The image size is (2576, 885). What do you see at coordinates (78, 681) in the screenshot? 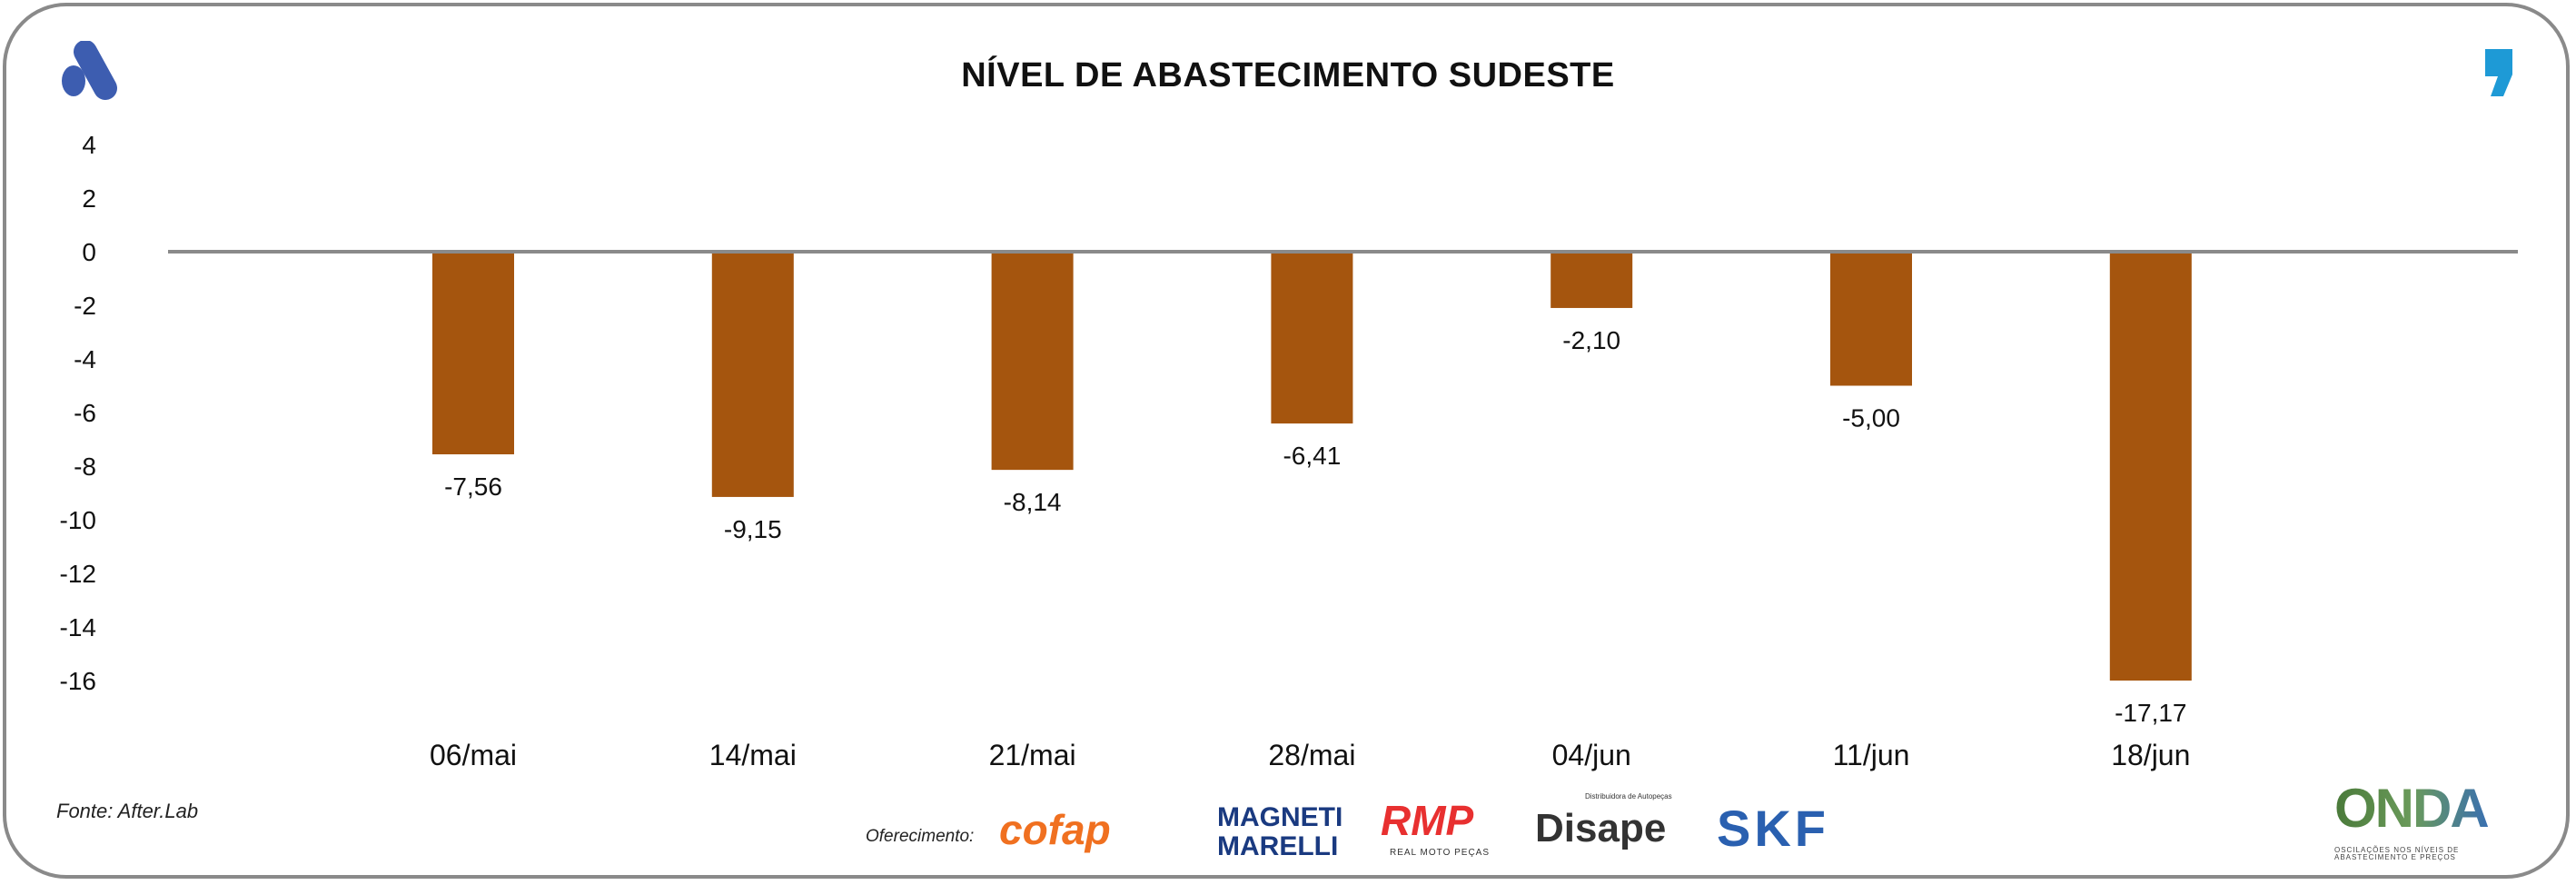
I see `y-tick-label: -16` at bounding box center [78, 681].